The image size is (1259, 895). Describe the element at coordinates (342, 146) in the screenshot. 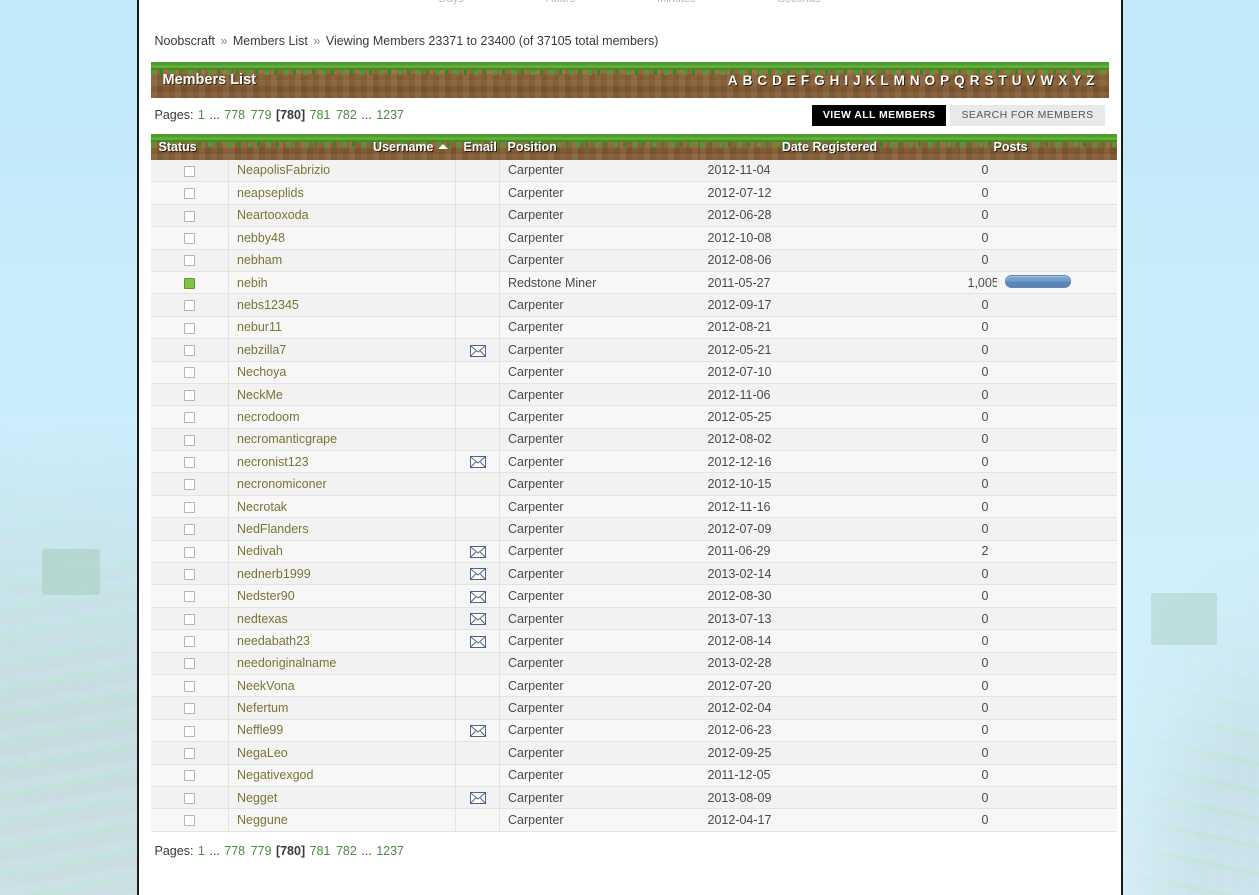

I see `column-header-username: Username` at that location.